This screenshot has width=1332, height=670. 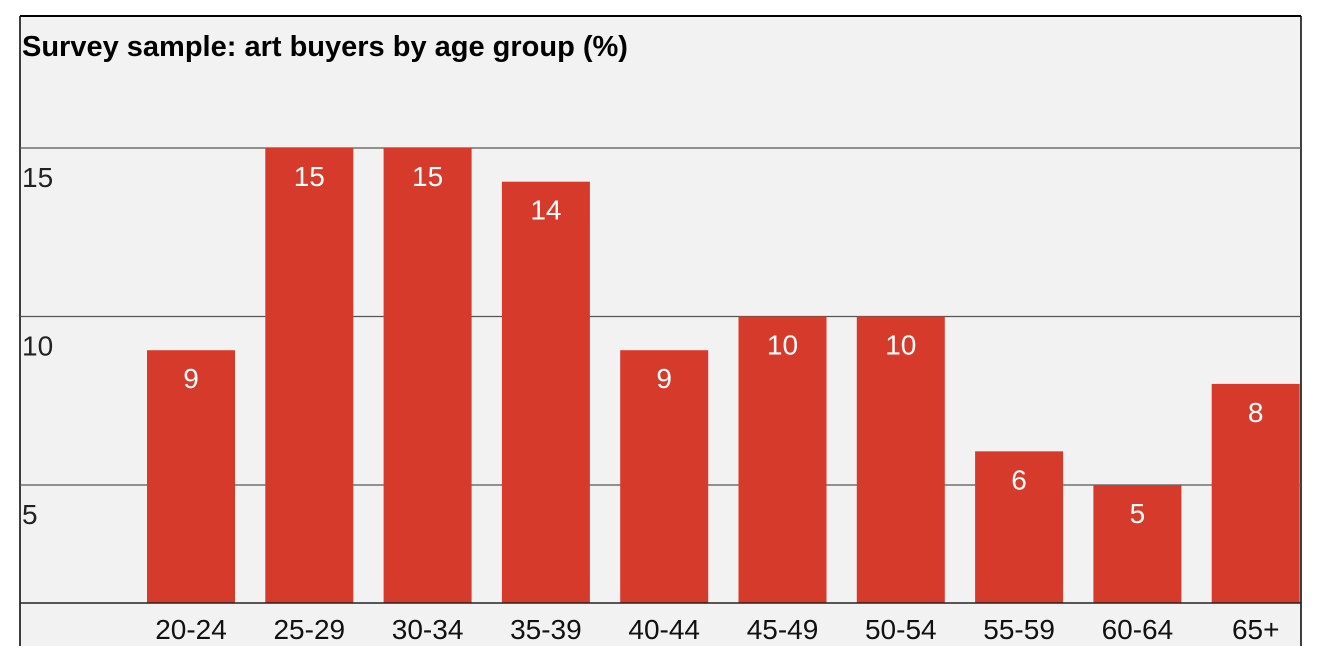 I want to click on x-tick-label: 35-39, so click(x=546, y=629).